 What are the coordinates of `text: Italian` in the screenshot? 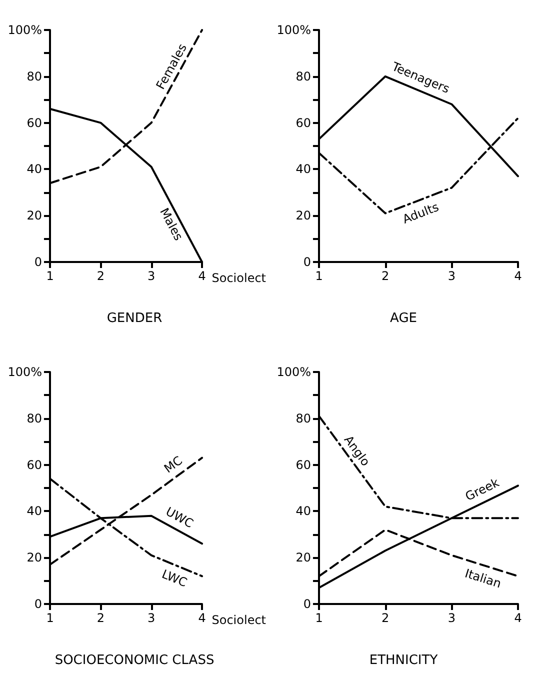 It's located at (483, 578).